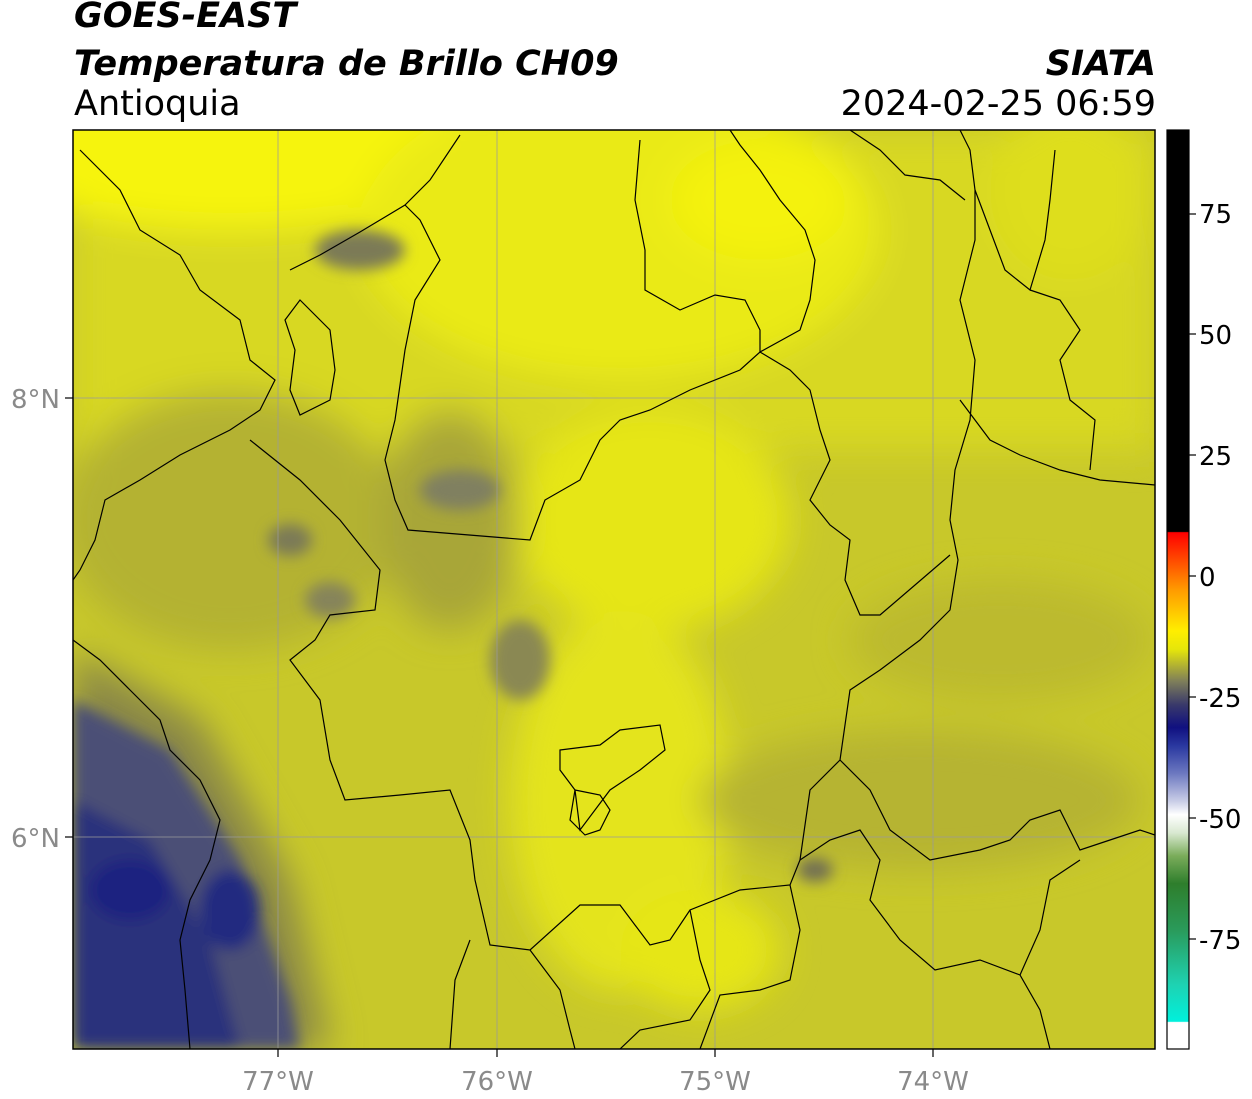 This screenshot has height=1099, width=1252. I want to click on lat-tick-labels: 8°N 6°N, so click(35, 619).